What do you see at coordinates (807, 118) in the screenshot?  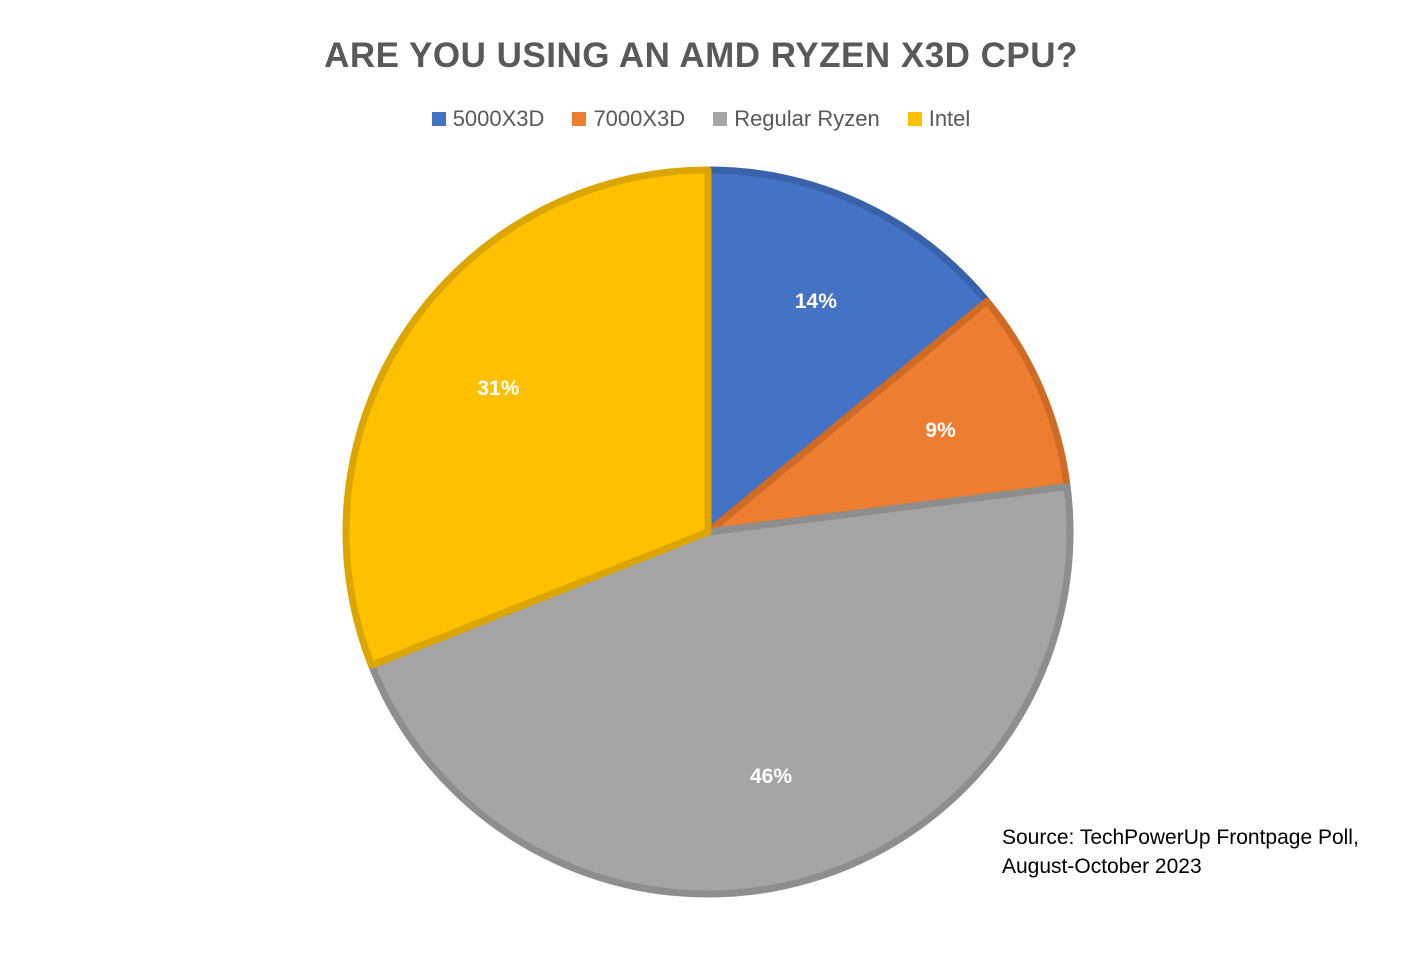 I see `legend-label: Regular Ryzen` at bounding box center [807, 118].